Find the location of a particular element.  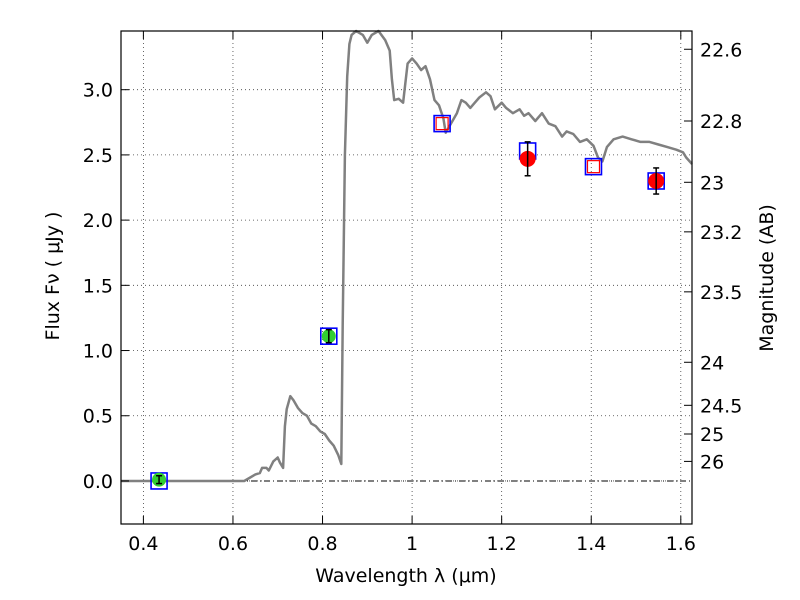

x-tick-label: 0.6 is located at coordinates (233, 544).